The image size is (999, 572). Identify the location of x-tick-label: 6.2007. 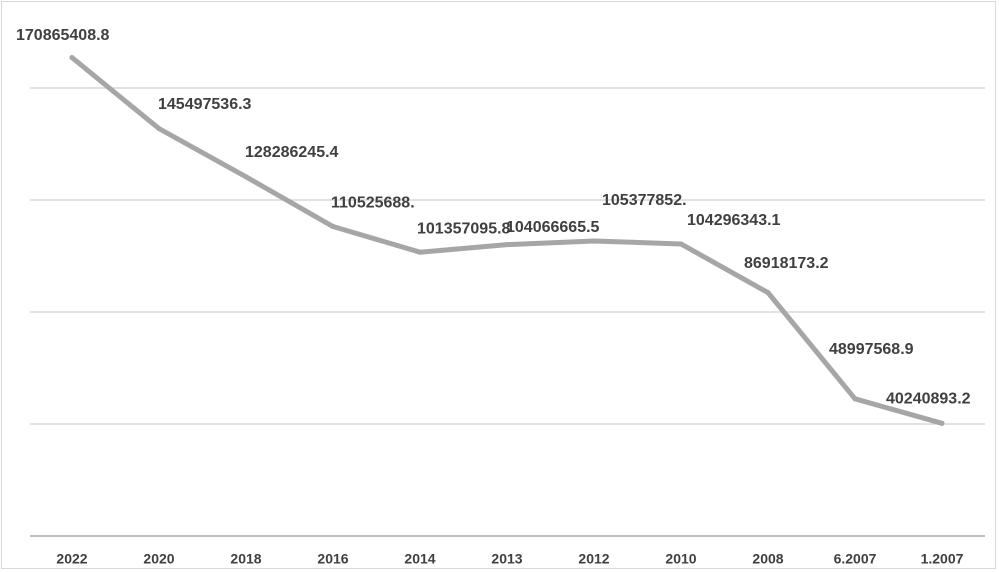
(855, 559).